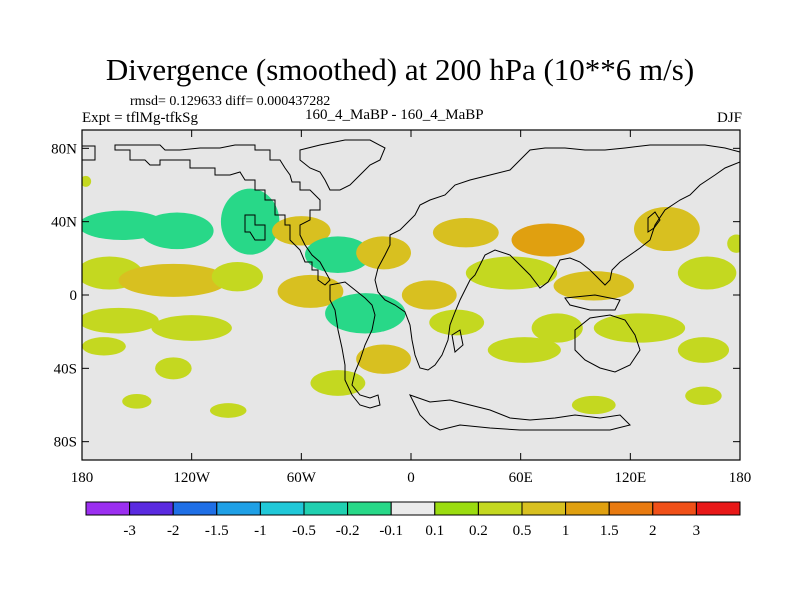  Describe the element at coordinates (391, 531) in the screenshot. I see `colorbar-label: -0.1` at that location.